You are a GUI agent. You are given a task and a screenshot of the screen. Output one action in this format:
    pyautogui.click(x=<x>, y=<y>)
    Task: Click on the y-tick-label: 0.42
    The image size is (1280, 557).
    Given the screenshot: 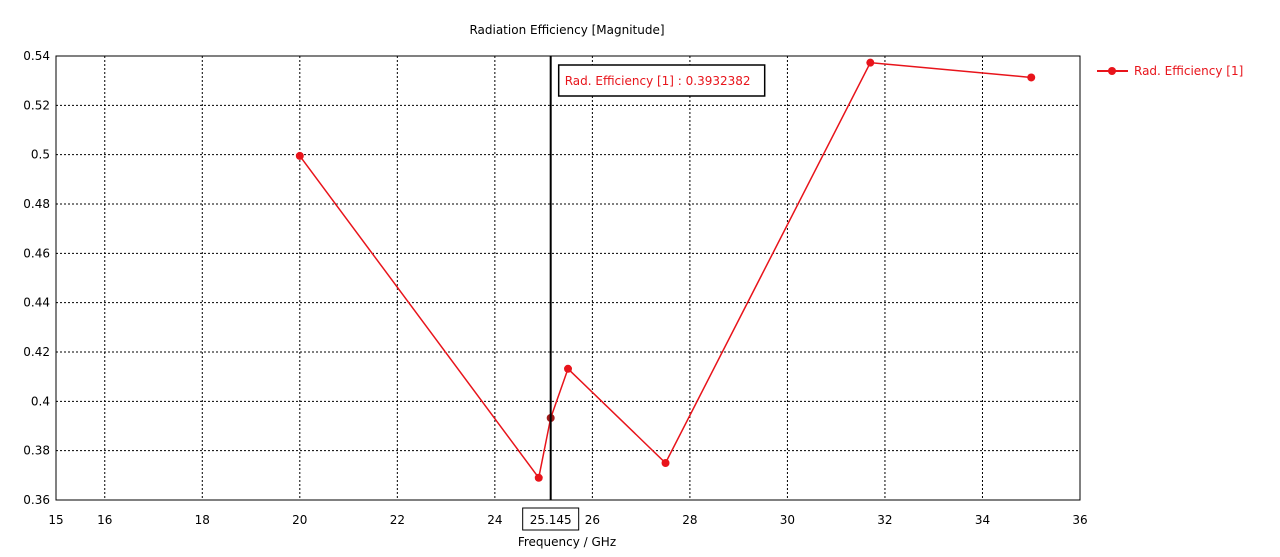 What is the action you would take?
    pyautogui.click(x=36, y=352)
    